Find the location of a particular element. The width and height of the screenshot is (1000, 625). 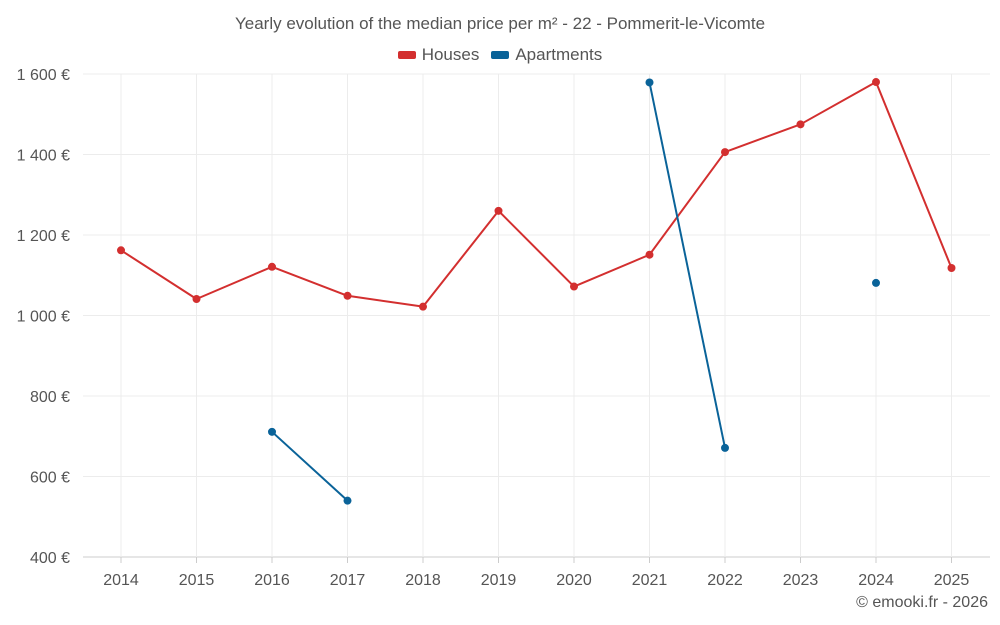

legend-item-apartments: Apartments is located at coordinates (546, 55).